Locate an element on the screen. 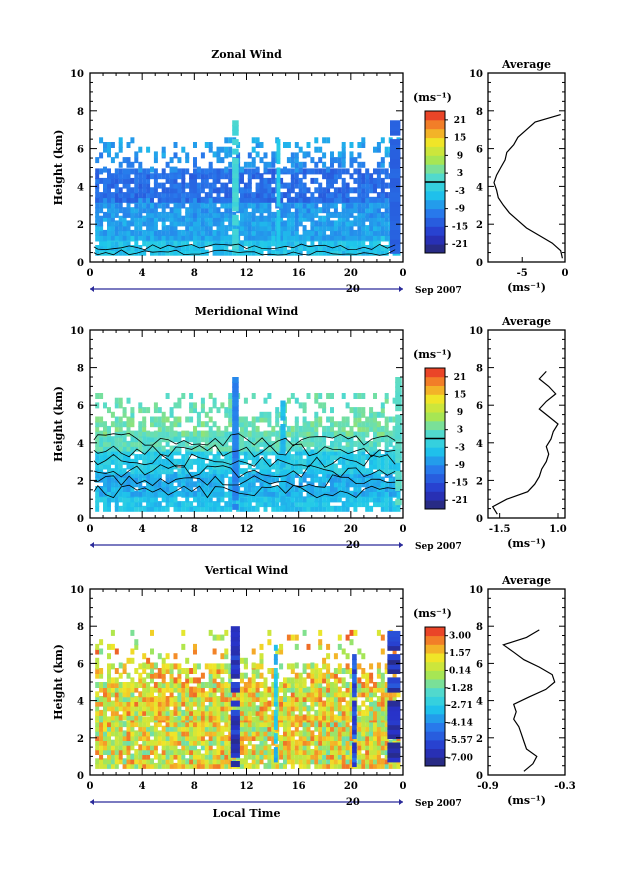 The height and width of the screenshot is (873, 621). colorbar-segment is located at coordinates (435, 231).